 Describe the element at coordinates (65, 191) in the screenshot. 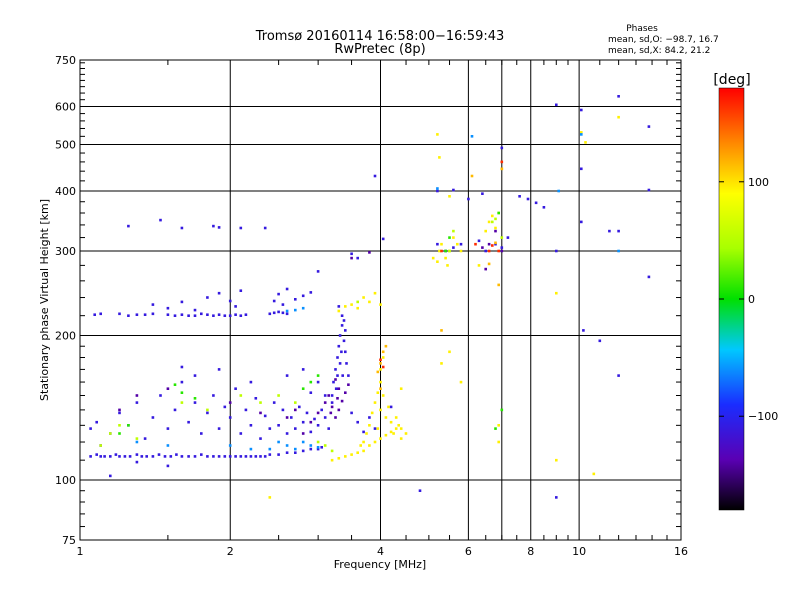

I see `y-tick-label: 400` at that location.